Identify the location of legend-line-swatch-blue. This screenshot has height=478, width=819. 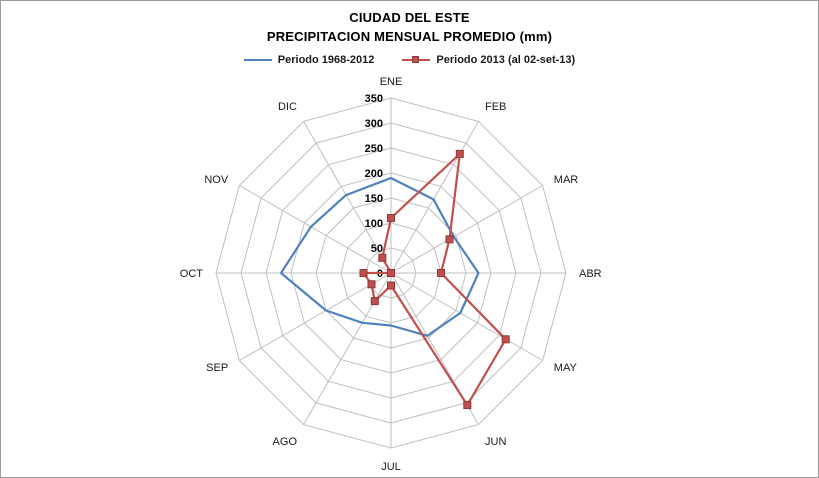
(257, 60).